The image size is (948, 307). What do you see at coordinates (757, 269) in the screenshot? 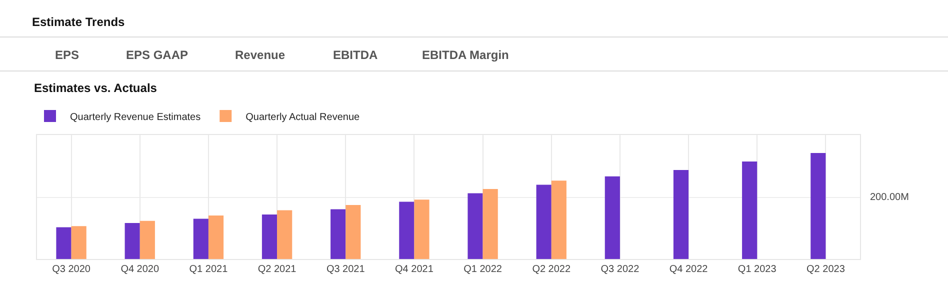
I see `x-tick-label: Q1 2023` at bounding box center [757, 269].